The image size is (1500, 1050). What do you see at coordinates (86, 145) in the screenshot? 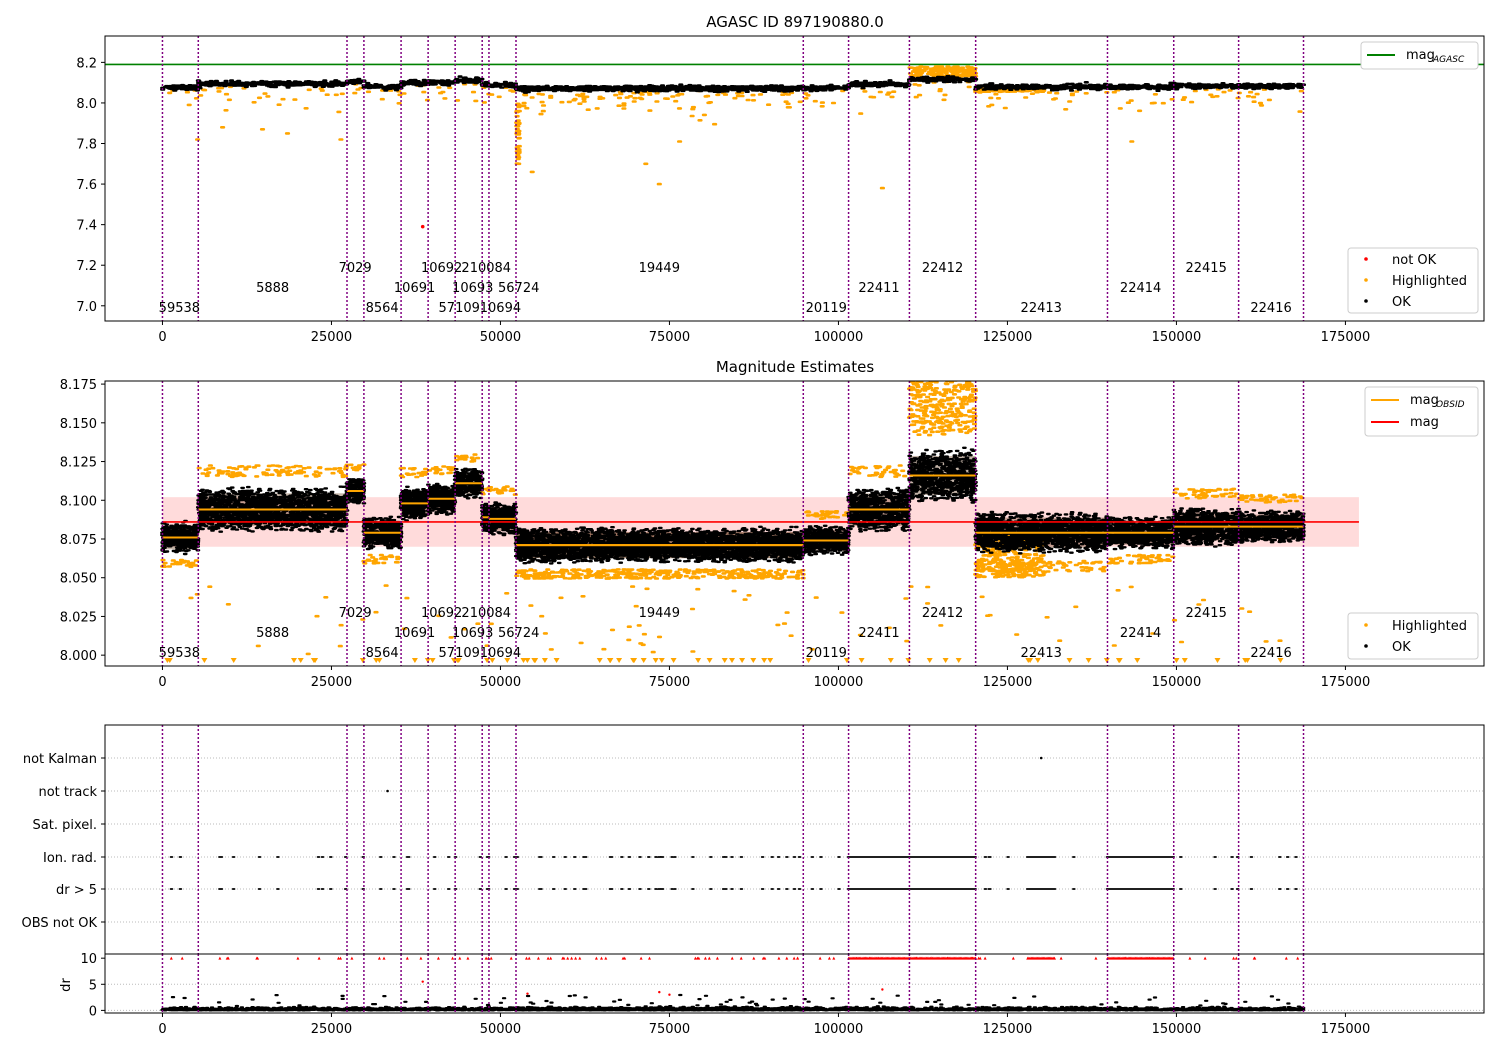
I see `y-tick-label: 7.8` at bounding box center [86, 145].